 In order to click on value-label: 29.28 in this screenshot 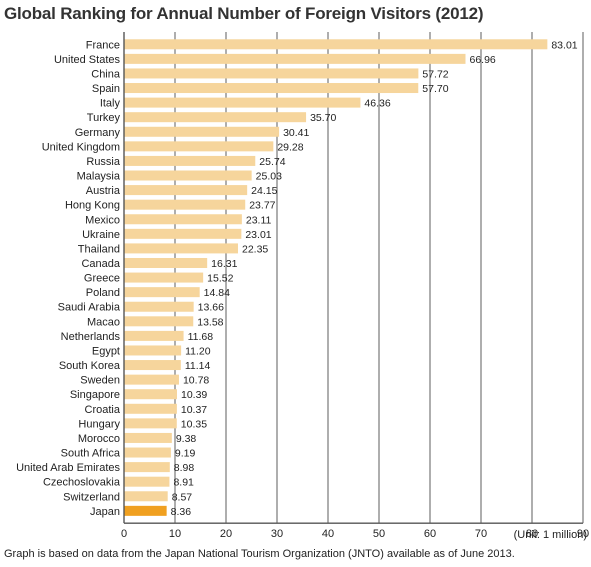, I will do `click(290, 147)`.